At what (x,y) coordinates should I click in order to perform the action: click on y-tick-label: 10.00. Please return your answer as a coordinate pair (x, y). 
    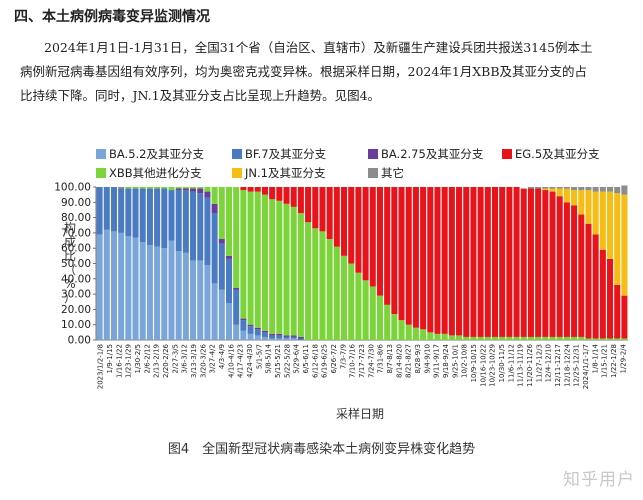
    Looking at the image, I should click on (76, 325).